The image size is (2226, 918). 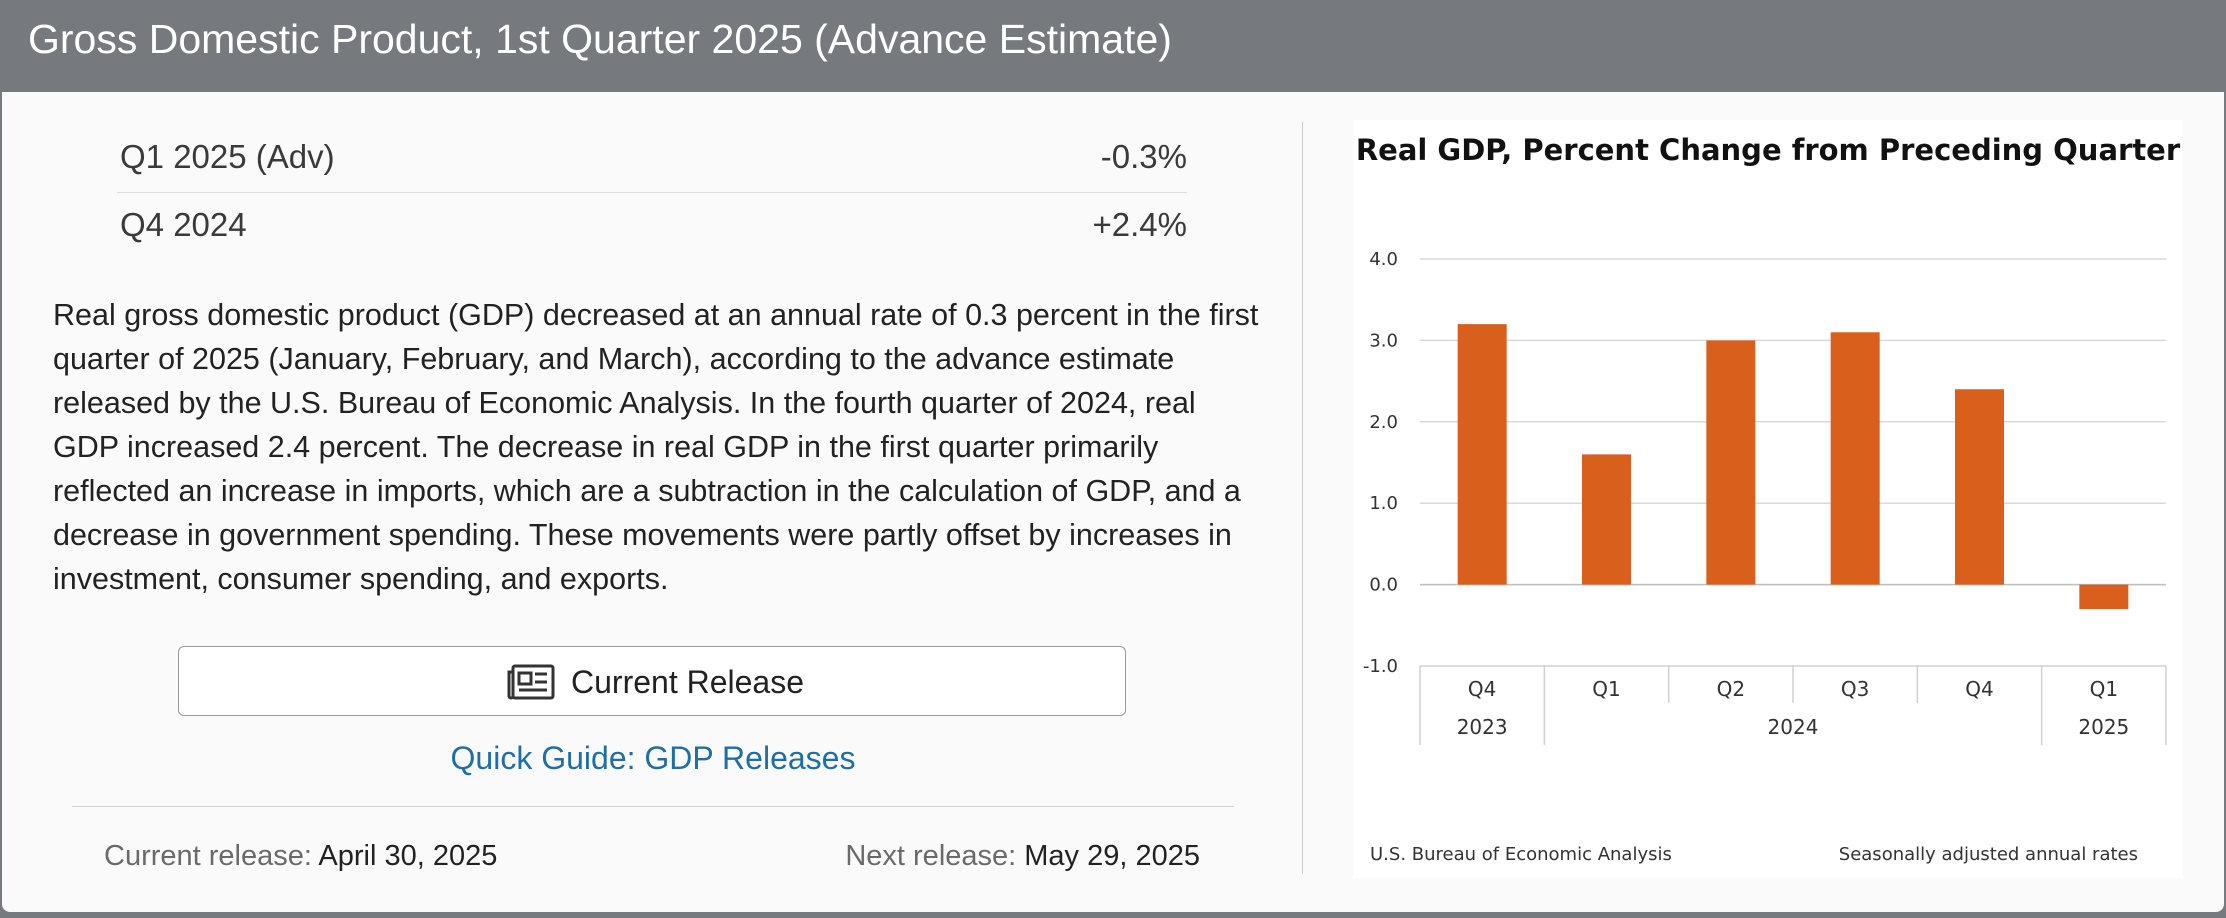 I want to click on current-release-label: Current Release, so click(x=687, y=681).